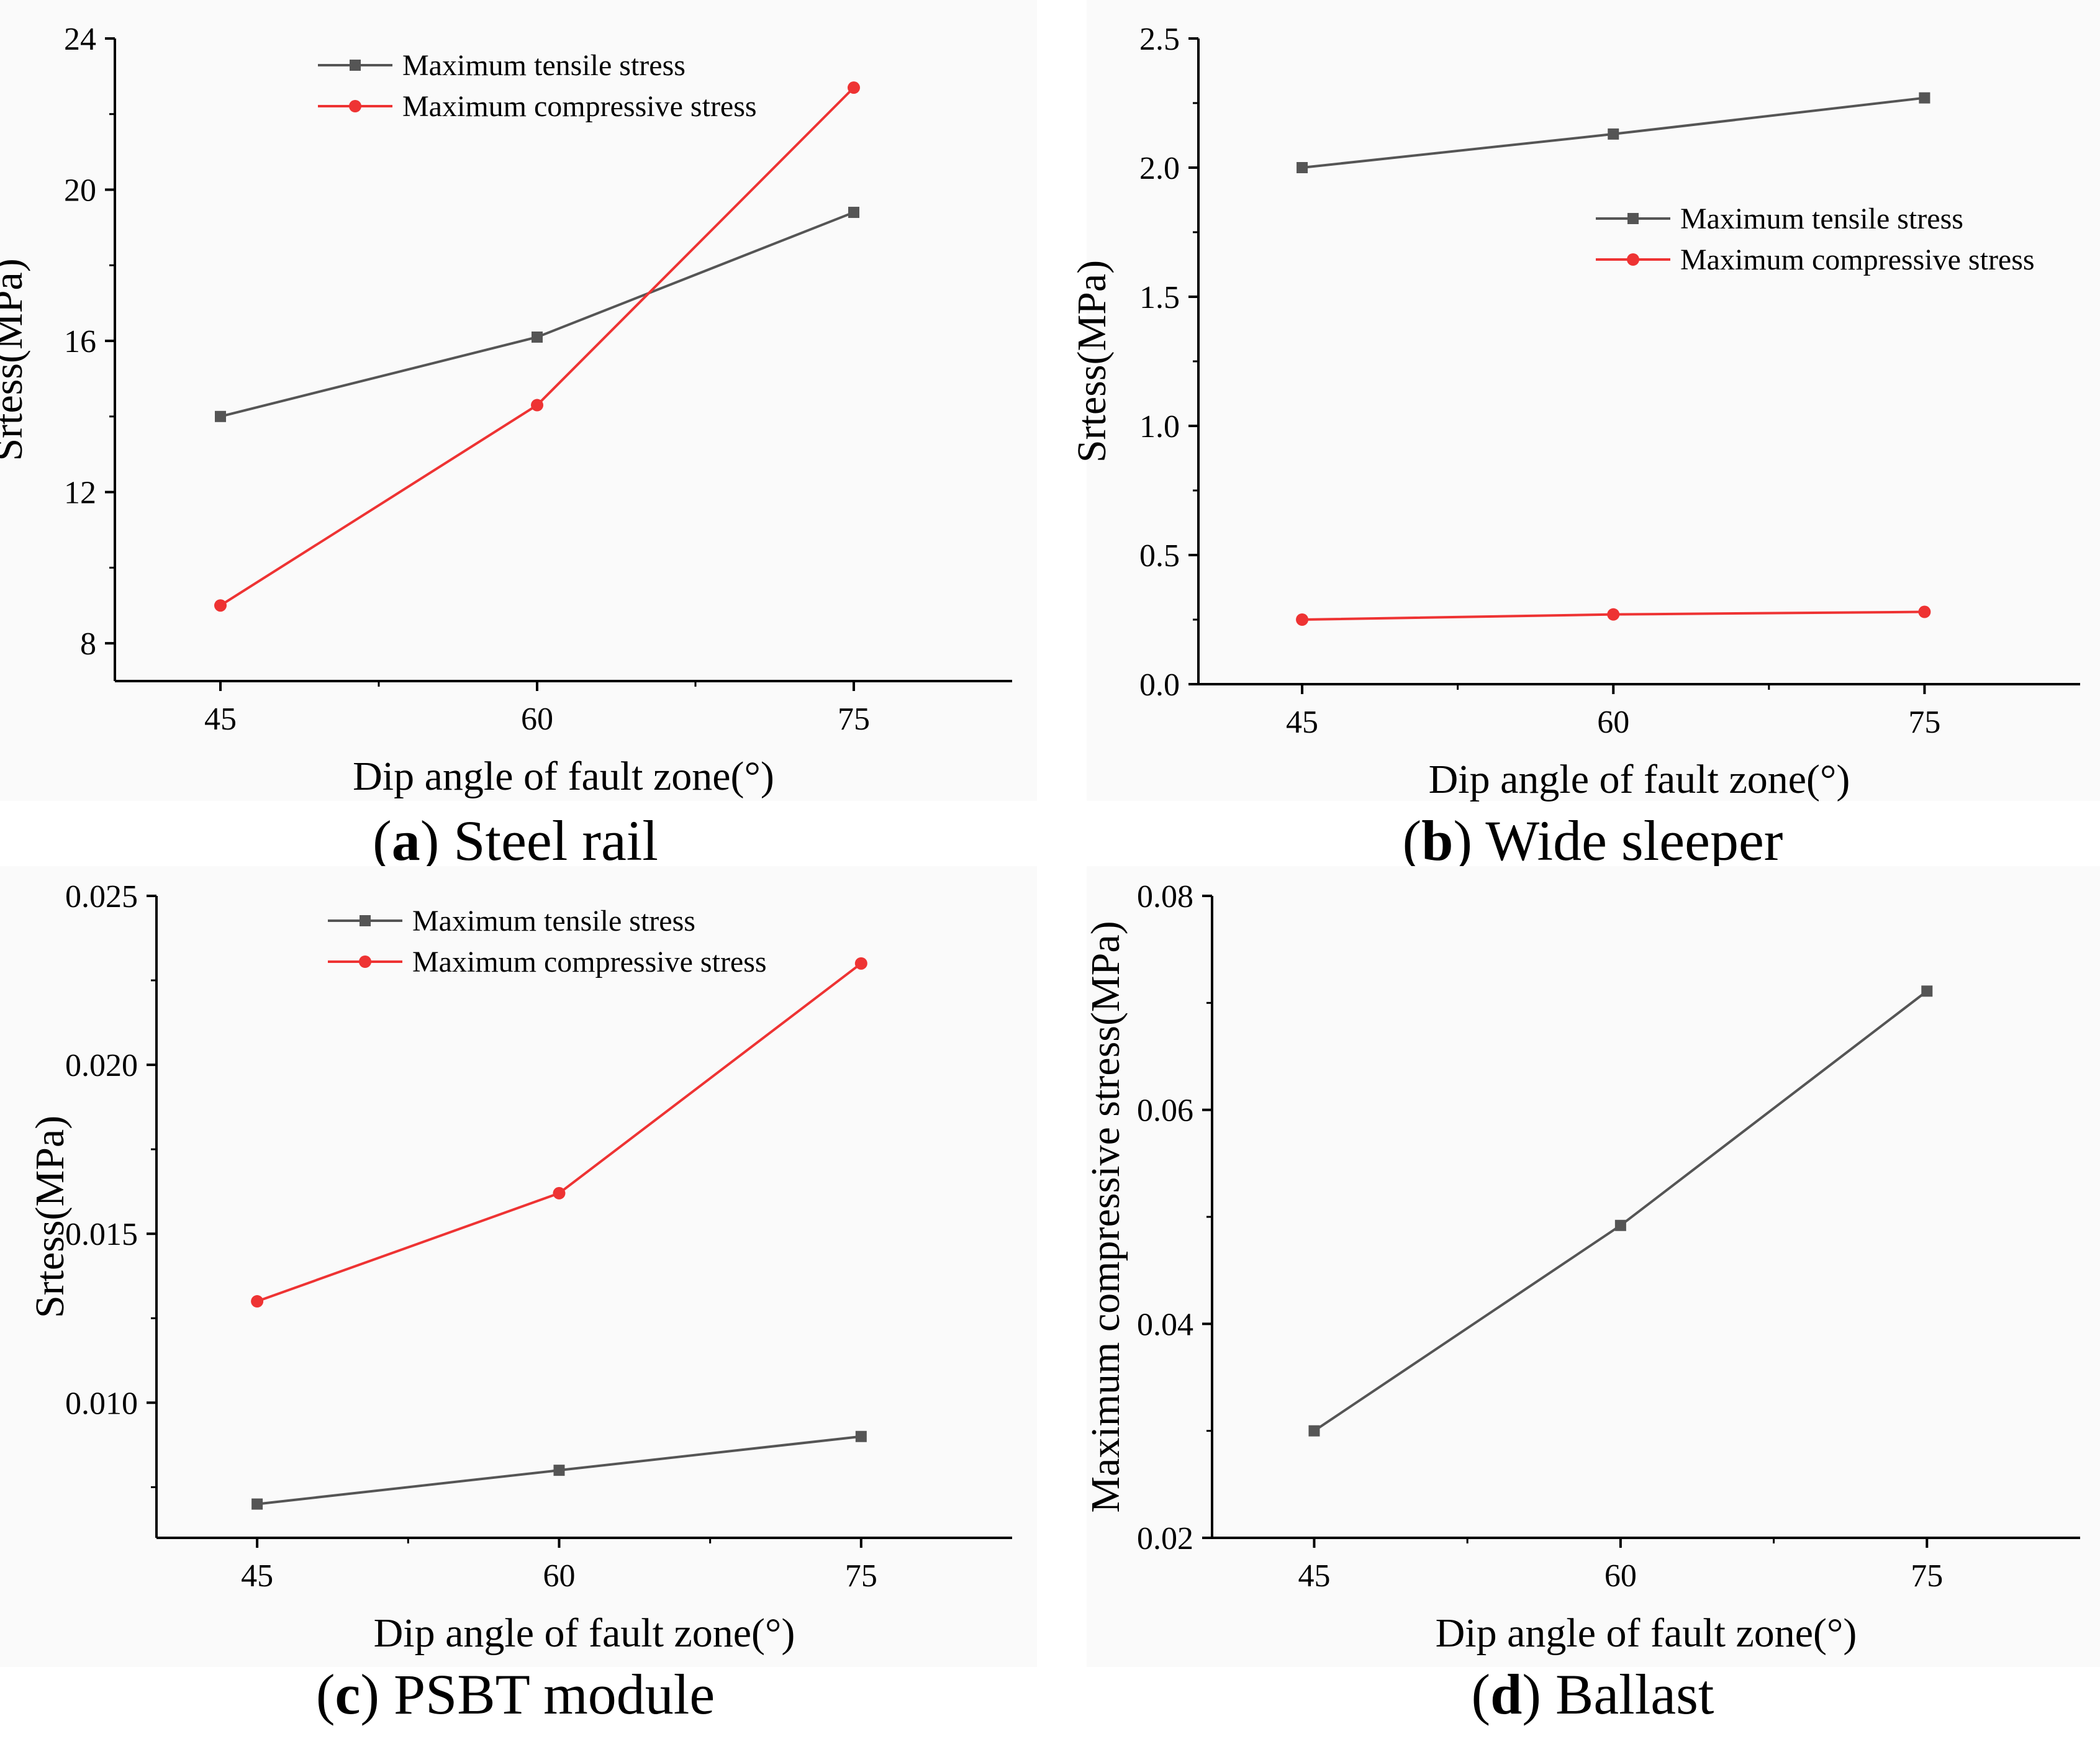 The image size is (2100, 1739). Describe the element at coordinates (589, 962) in the screenshot. I see `c-legend-label-1: Maximum compressive stress` at that location.